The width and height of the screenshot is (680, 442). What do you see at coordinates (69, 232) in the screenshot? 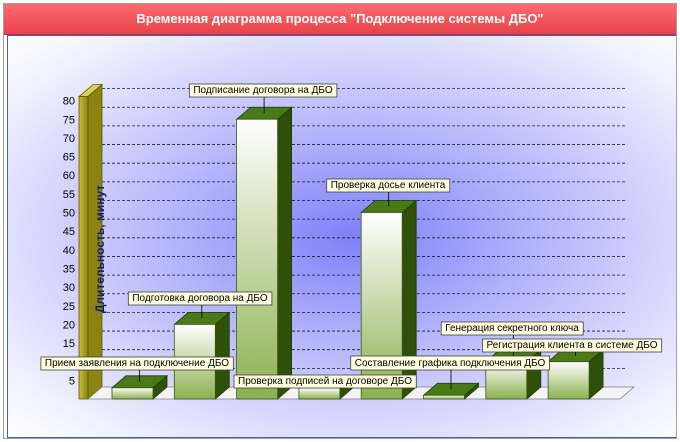
I see `y-tick-label: 45` at bounding box center [69, 232].